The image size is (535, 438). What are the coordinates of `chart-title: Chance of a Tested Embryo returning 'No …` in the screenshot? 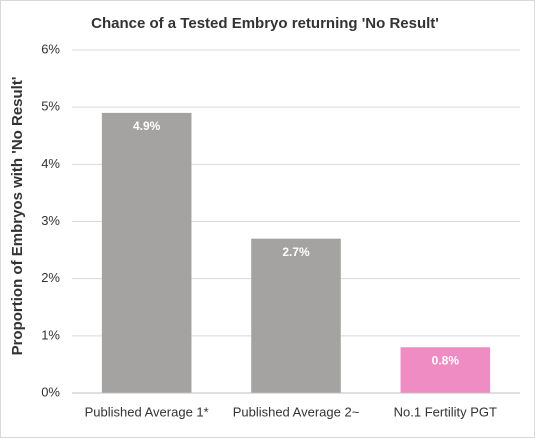 It's located at (265, 23).